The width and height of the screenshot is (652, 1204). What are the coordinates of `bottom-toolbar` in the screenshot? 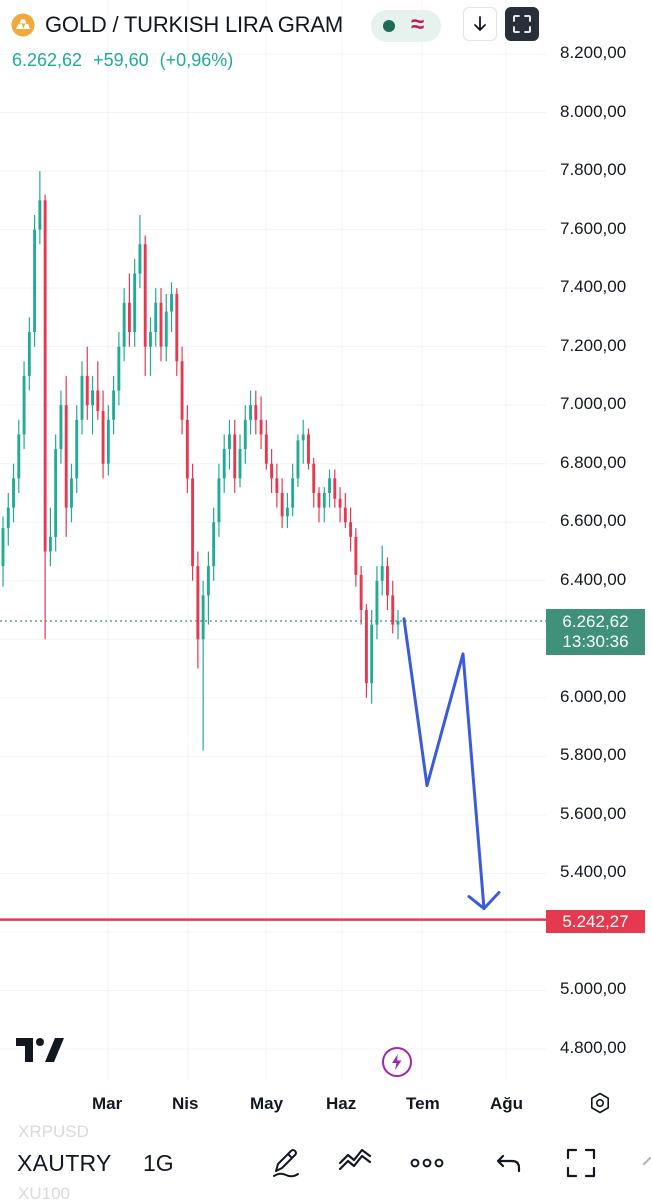 It's located at (326, 1161).